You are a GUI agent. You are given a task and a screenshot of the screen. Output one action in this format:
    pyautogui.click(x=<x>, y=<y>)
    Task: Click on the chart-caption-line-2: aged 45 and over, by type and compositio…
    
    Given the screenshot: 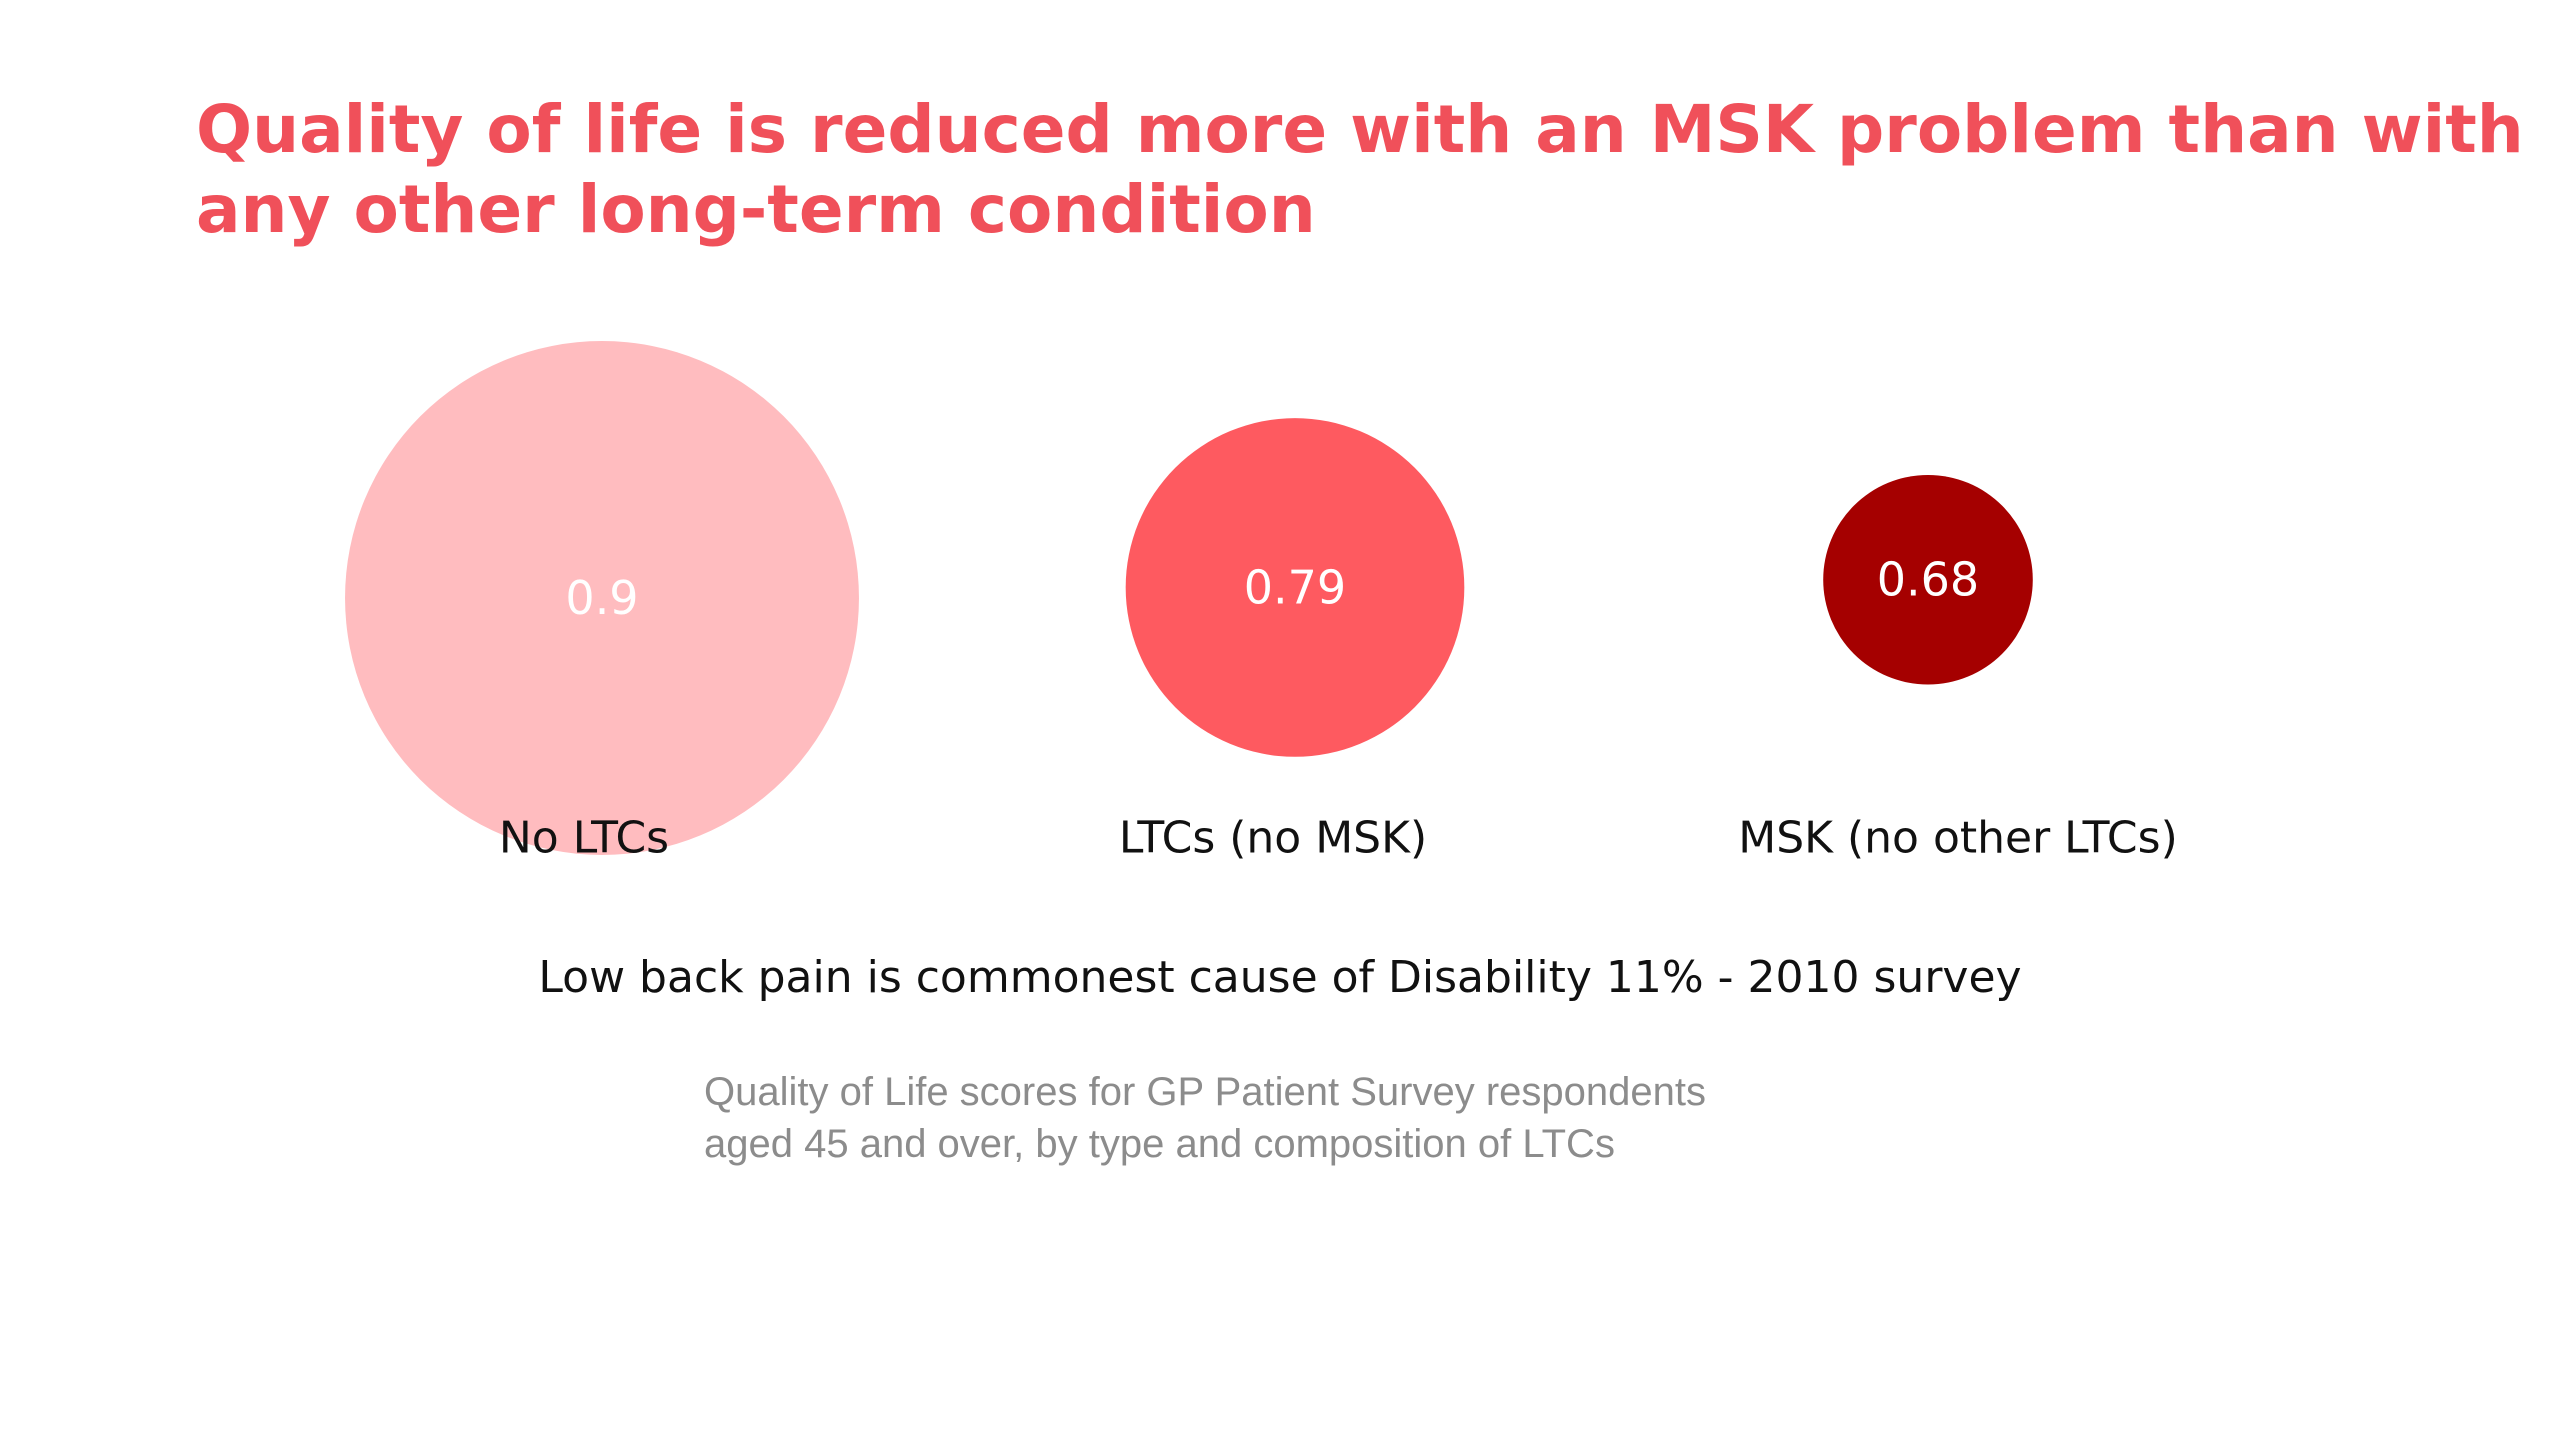 What is the action you would take?
    pyautogui.click(x=1159, y=1144)
    